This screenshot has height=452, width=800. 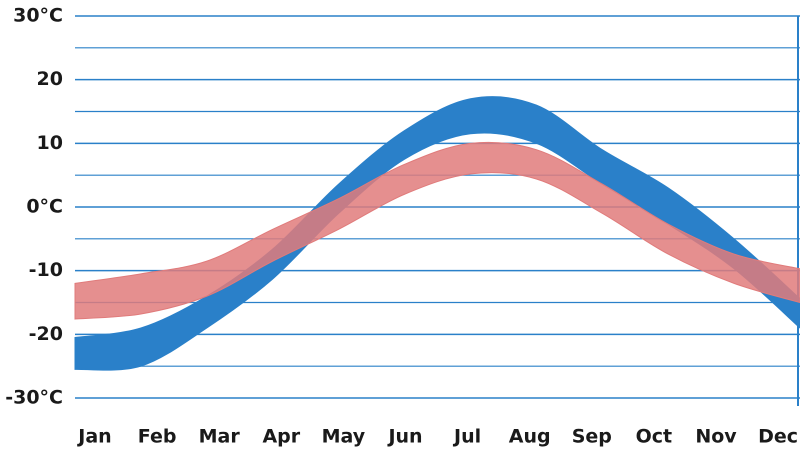 What do you see at coordinates (38, 16) in the screenshot?
I see `y-tick-label: 30°C` at bounding box center [38, 16].